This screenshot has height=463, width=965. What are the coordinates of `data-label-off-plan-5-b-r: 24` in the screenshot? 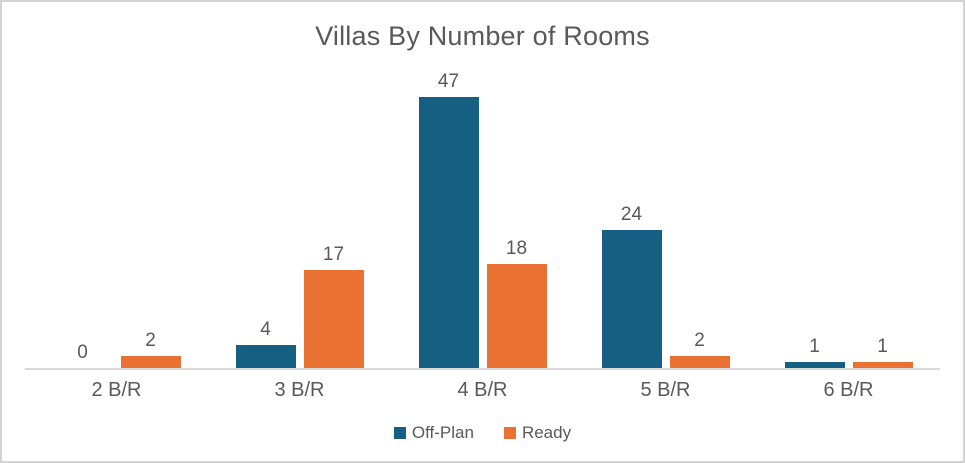 It's located at (631, 214).